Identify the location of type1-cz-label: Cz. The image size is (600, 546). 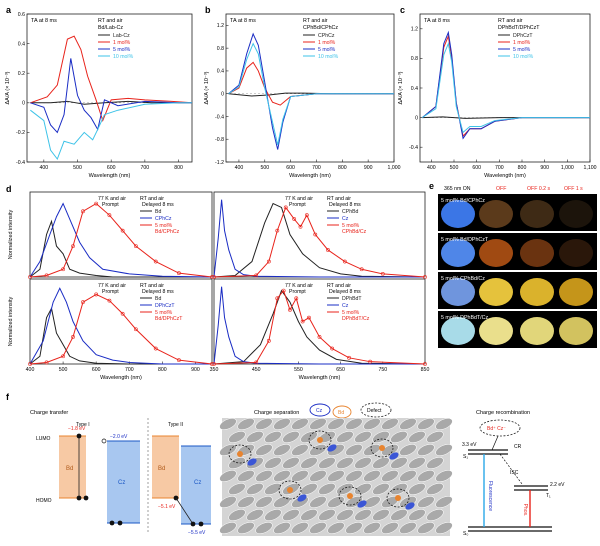
(121, 483).